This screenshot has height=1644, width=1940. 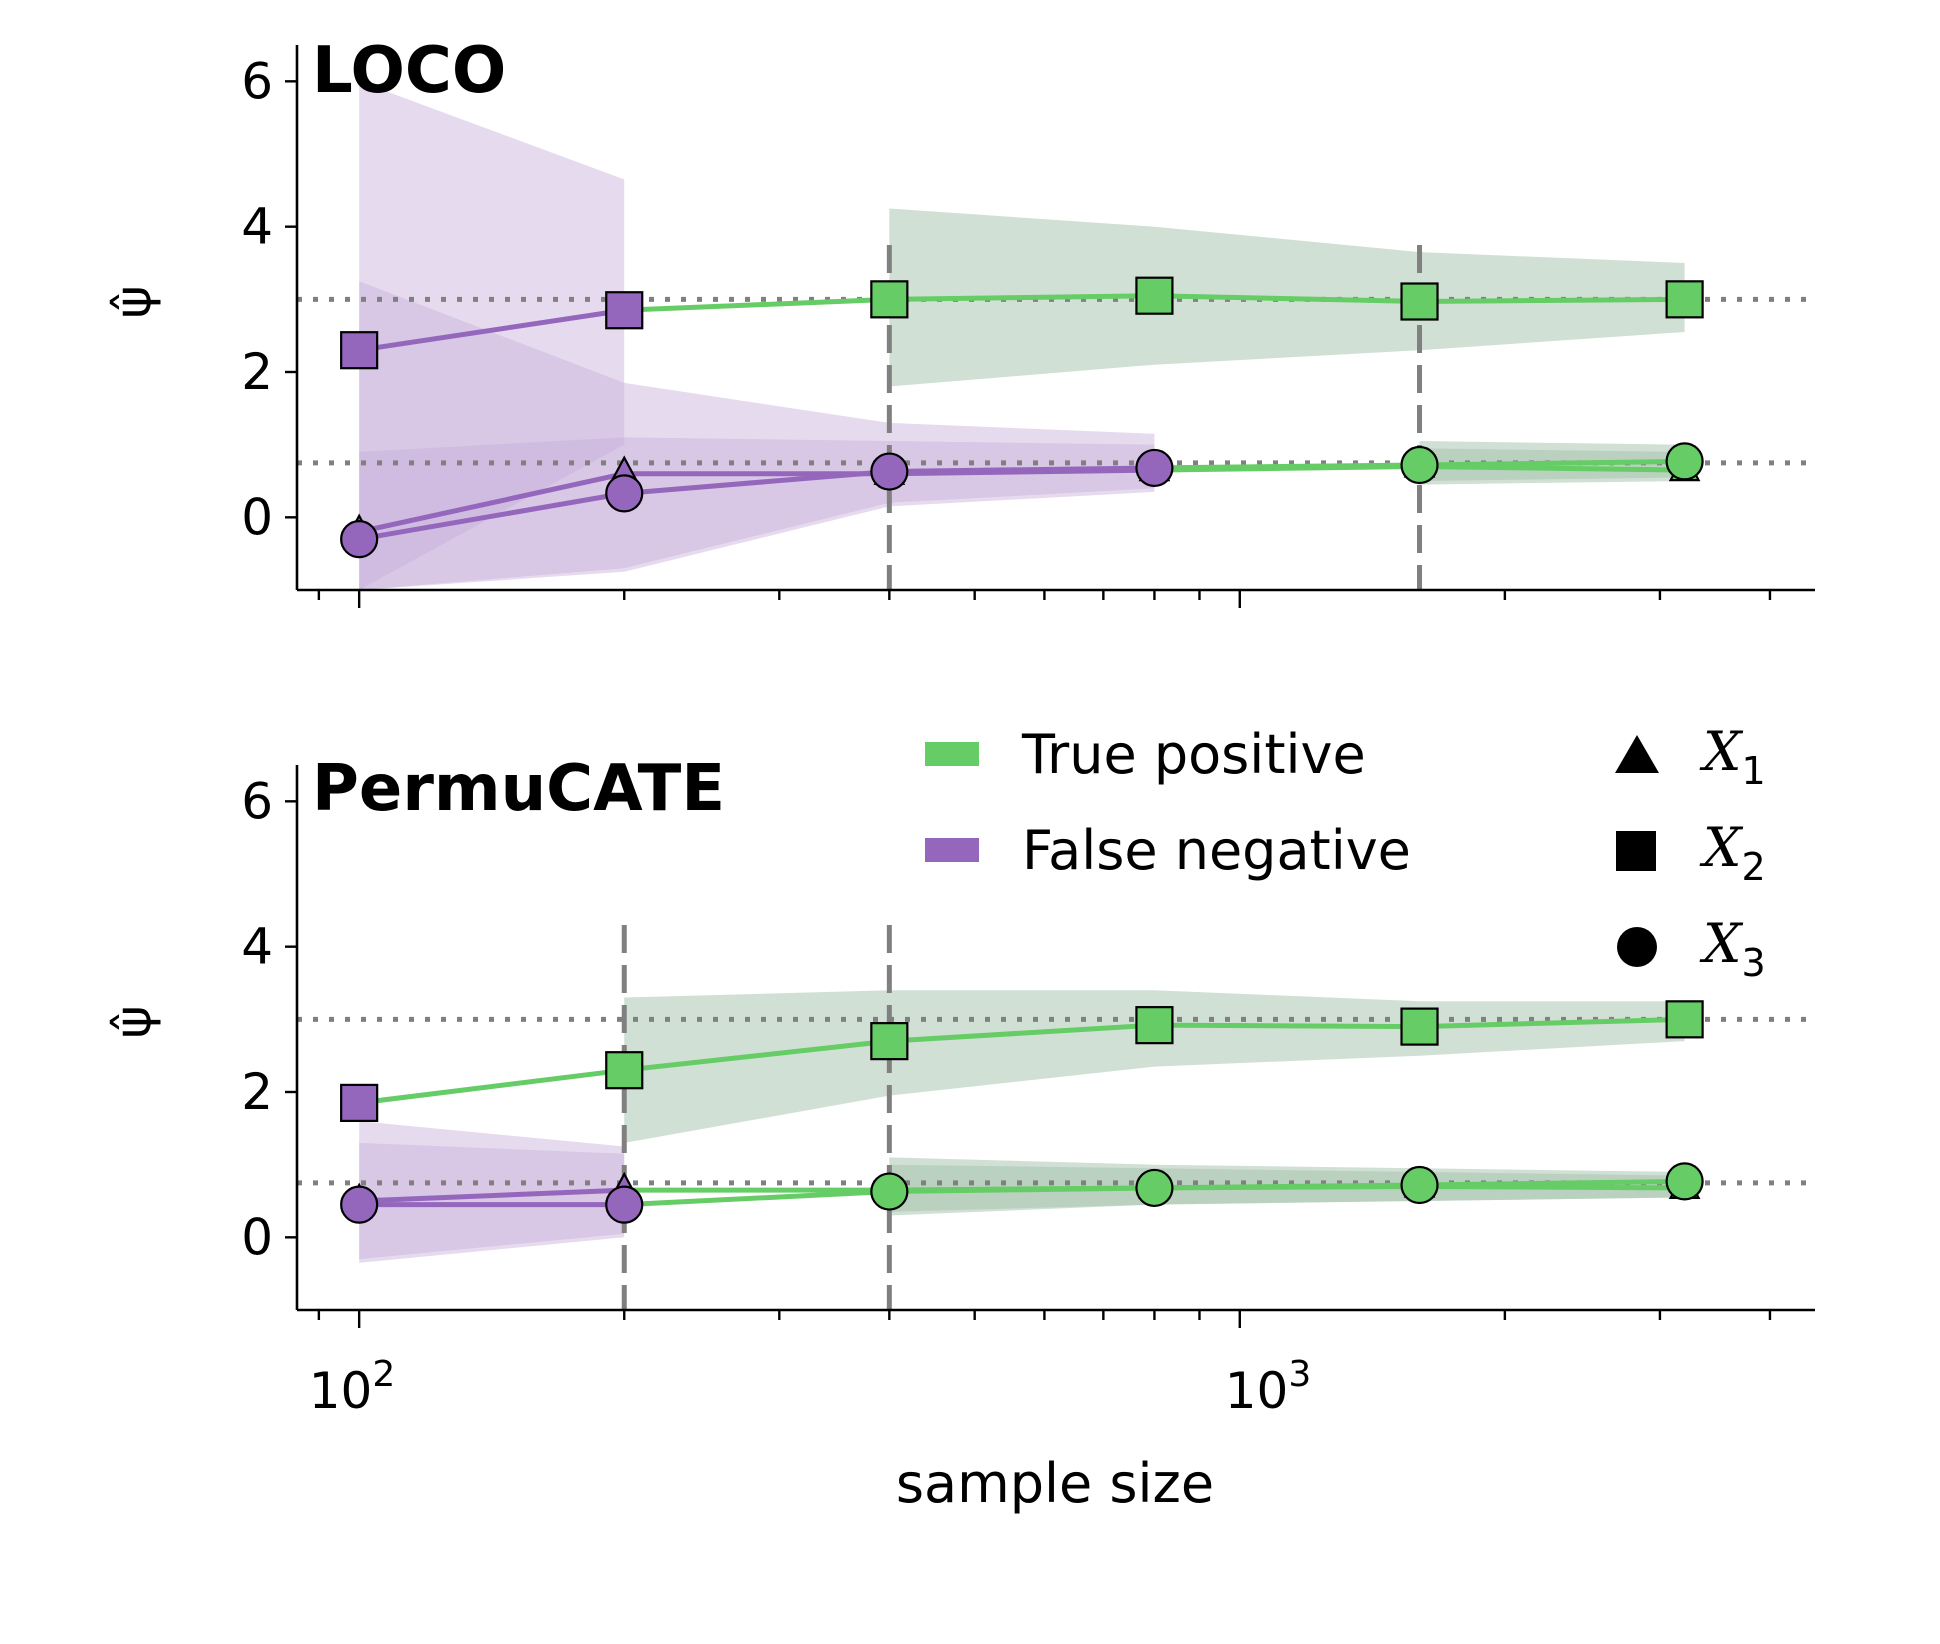 I want to click on permucate-y-label: ψ̂, so click(x=133, y=1022).